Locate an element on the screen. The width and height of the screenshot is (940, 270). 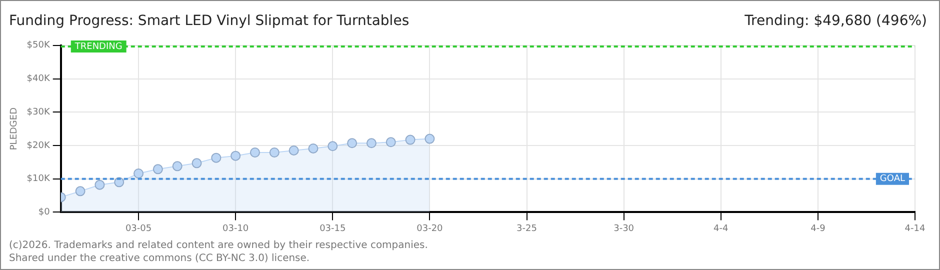
y-axis-title: PLEDGED is located at coordinates (15, 128).